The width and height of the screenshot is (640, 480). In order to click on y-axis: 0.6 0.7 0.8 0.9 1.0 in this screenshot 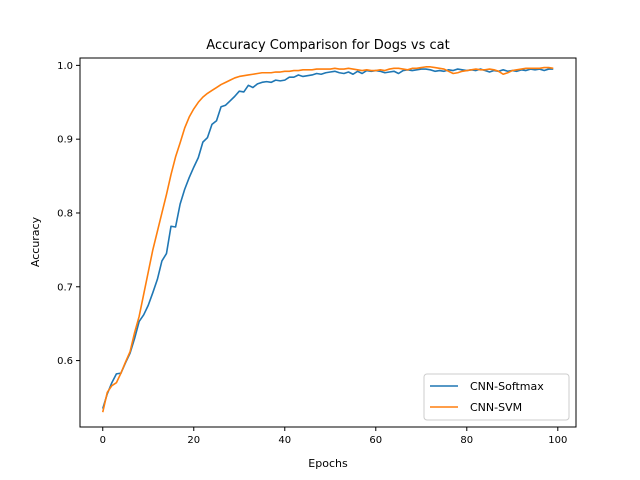, I will do `click(68, 214)`.